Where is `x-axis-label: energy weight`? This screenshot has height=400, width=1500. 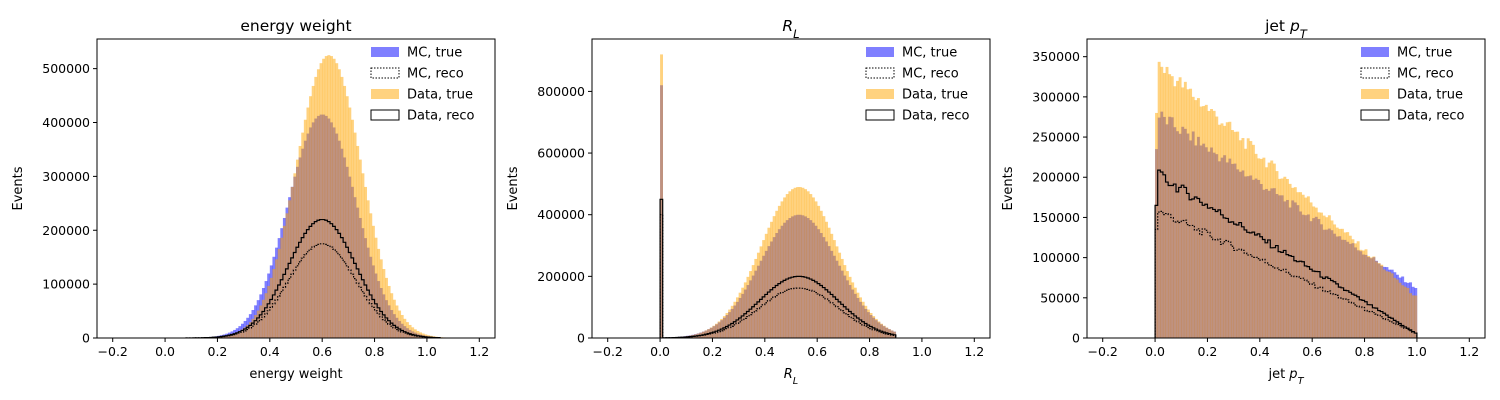
x-axis-label: energy weight is located at coordinates (295, 374).